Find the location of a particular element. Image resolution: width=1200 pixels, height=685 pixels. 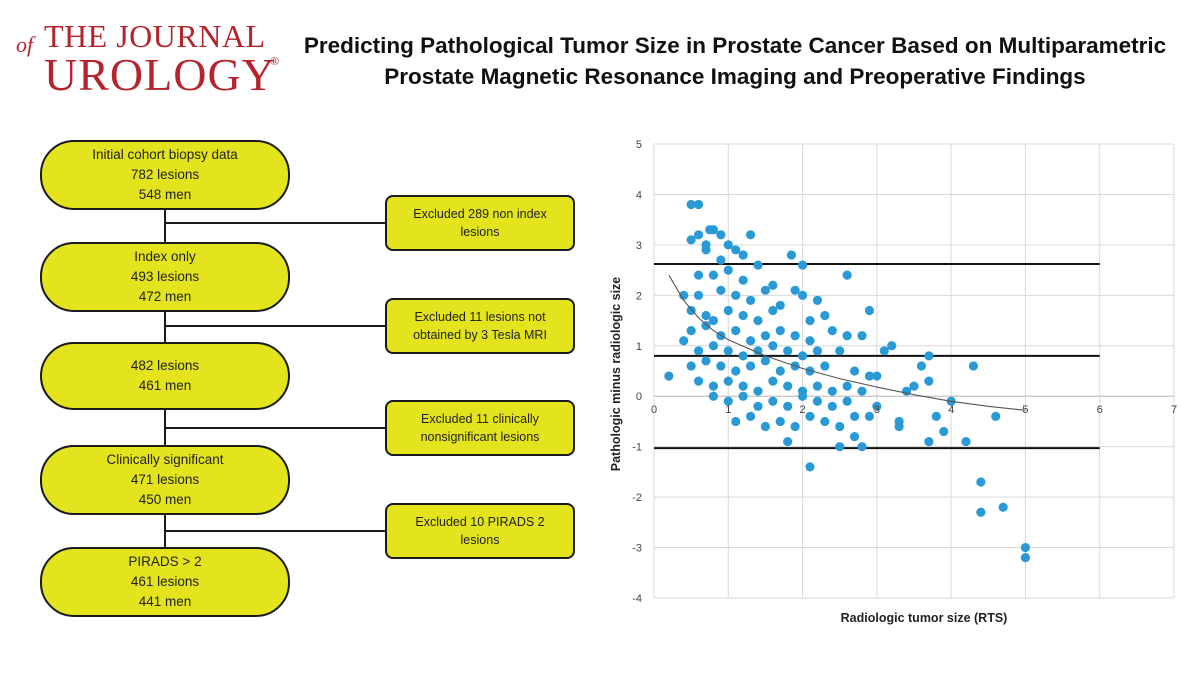

flow-step-text: 472 men is located at coordinates (165, 296).